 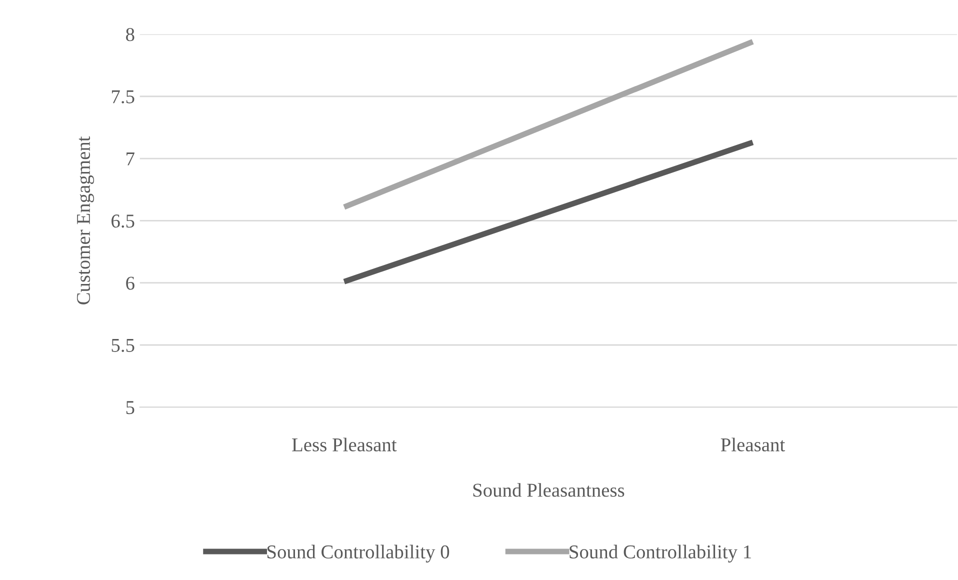 What do you see at coordinates (660, 553) in the screenshot?
I see `legend-label: Sound Controllability 1` at bounding box center [660, 553].